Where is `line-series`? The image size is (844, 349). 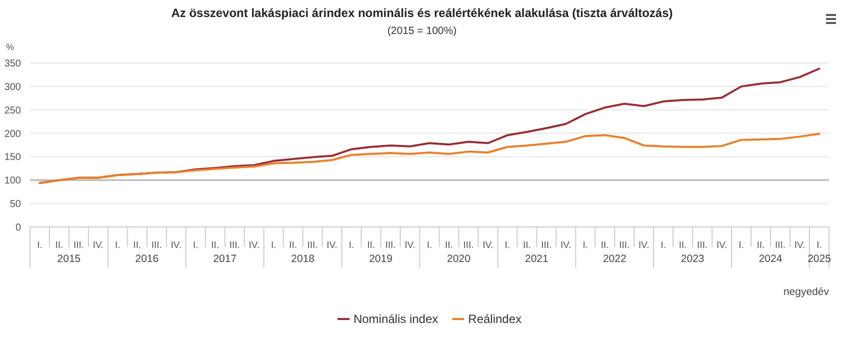
line-series is located at coordinates (429, 158).